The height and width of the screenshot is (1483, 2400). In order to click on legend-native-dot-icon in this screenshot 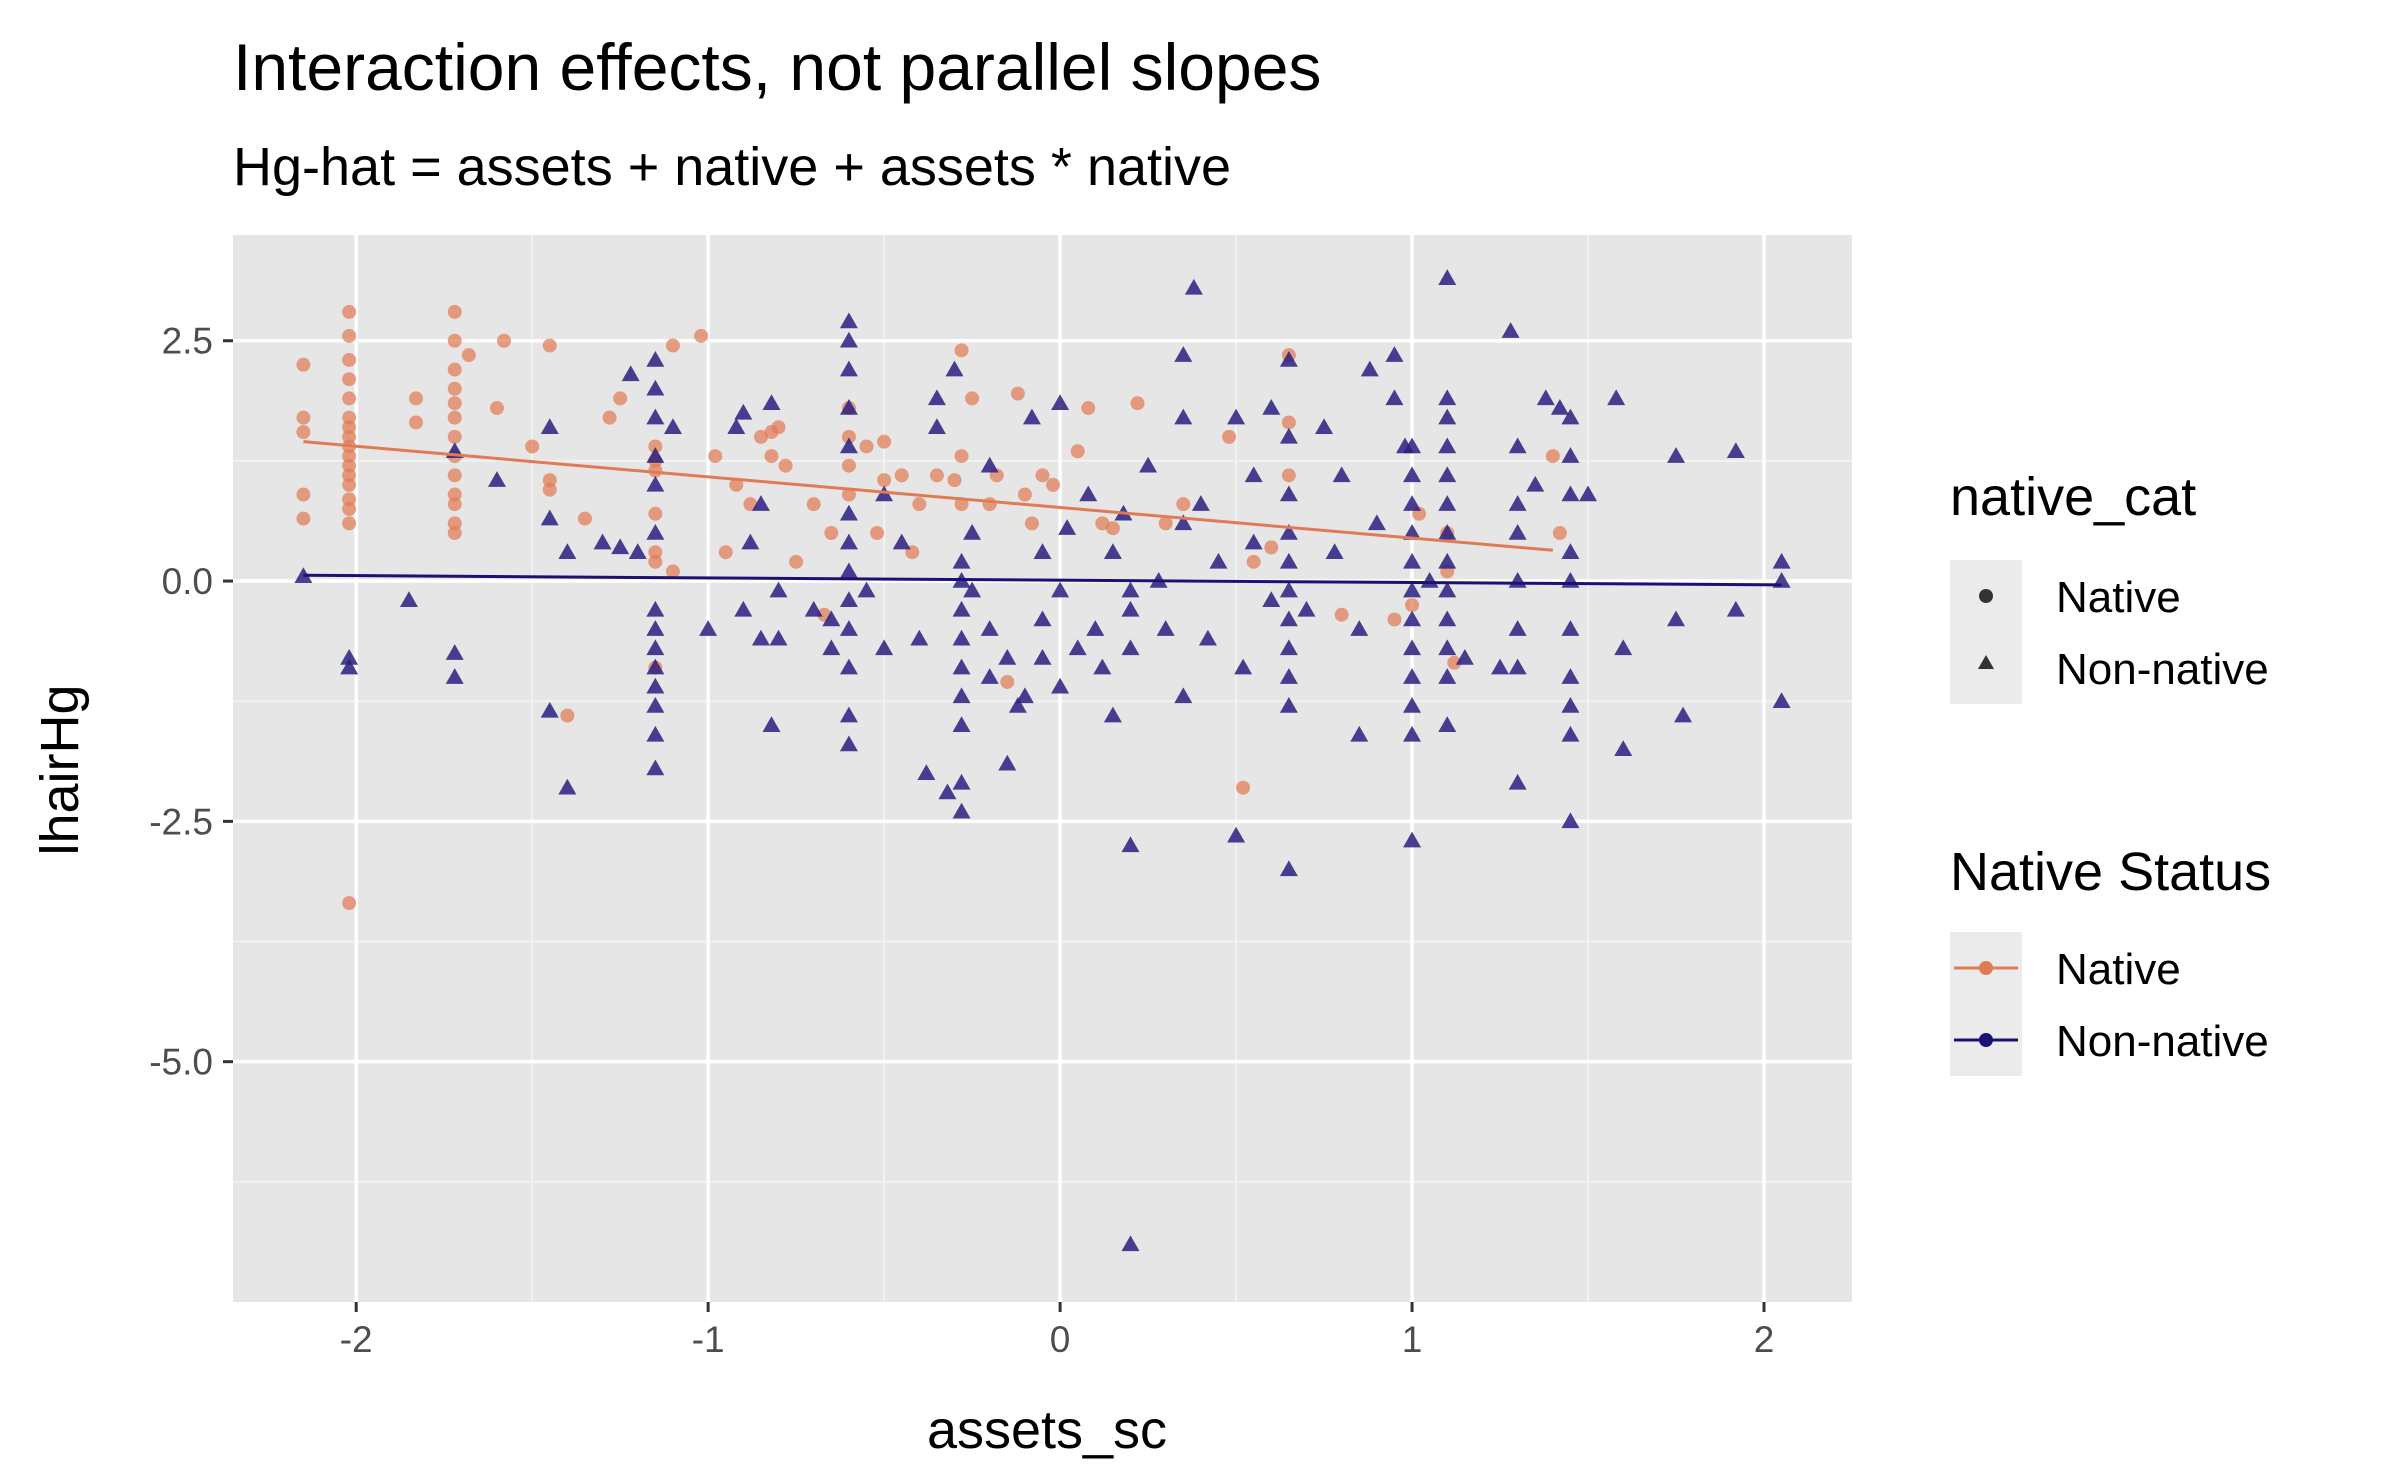, I will do `click(1986, 968)`.